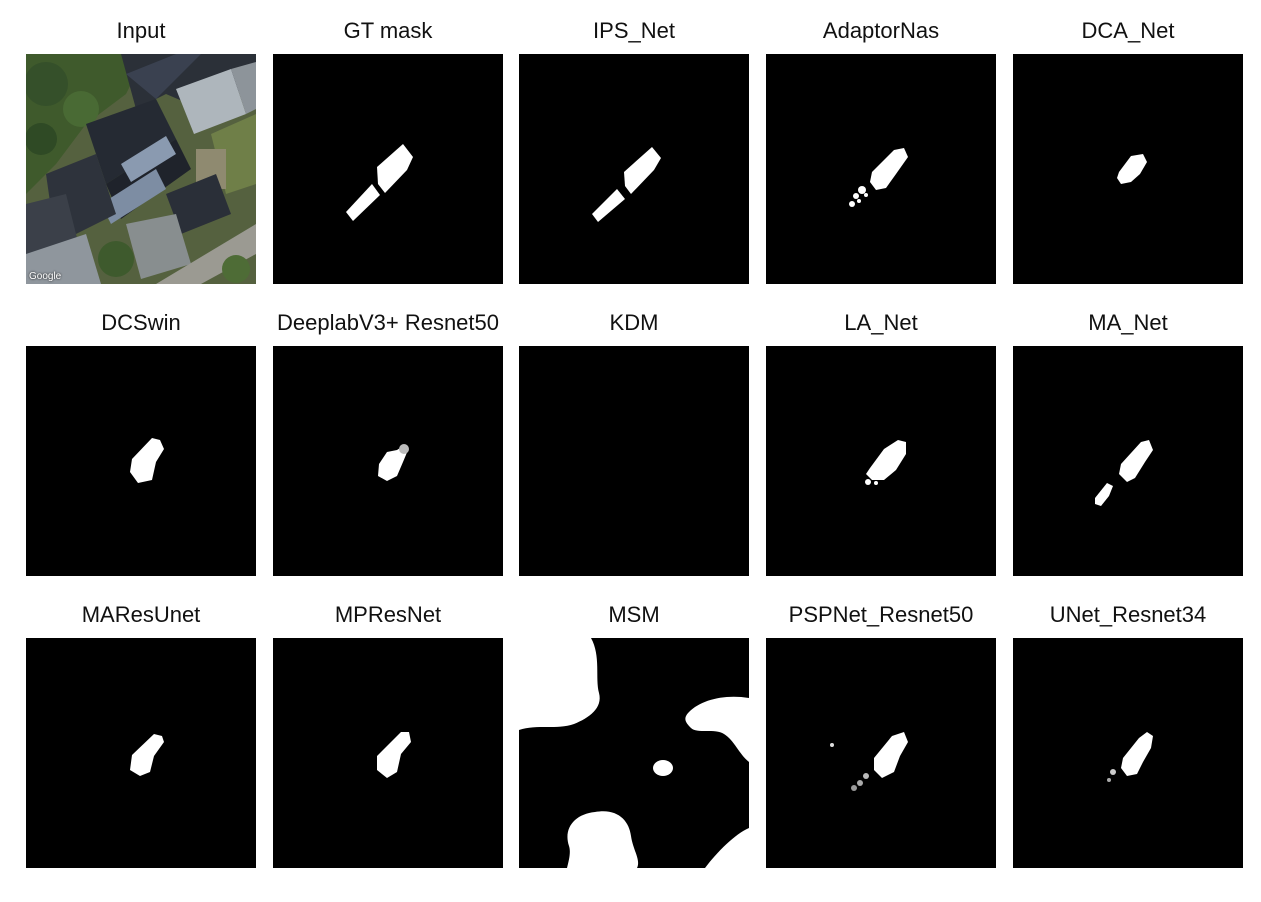 This screenshot has height=902, width=1261. What do you see at coordinates (634, 614) in the screenshot?
I see `panel-title: MSM` at bounding box center [634, 614].